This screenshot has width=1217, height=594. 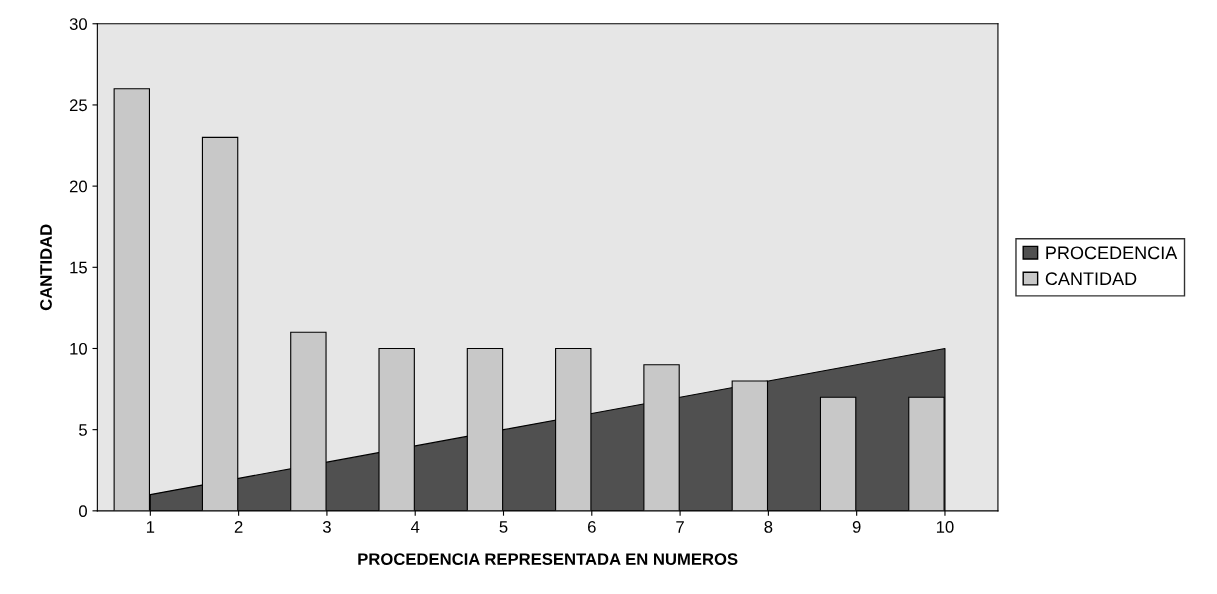 What do you see at coordinates (415, 527) in the screenshot?
I see `x-tick-label: 4` at bounding box center [415, 527].